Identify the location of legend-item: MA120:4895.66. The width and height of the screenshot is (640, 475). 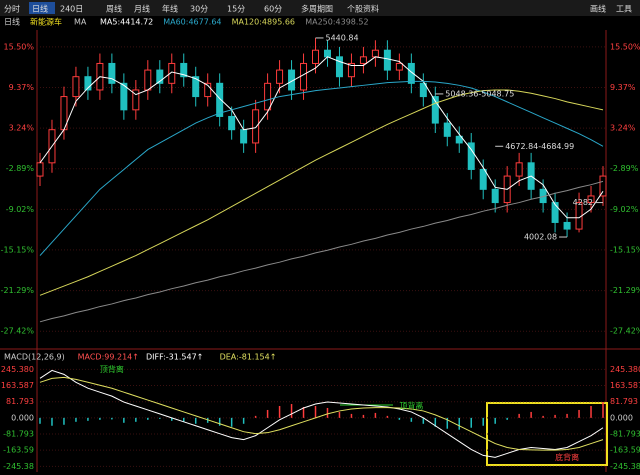
(263, 22).